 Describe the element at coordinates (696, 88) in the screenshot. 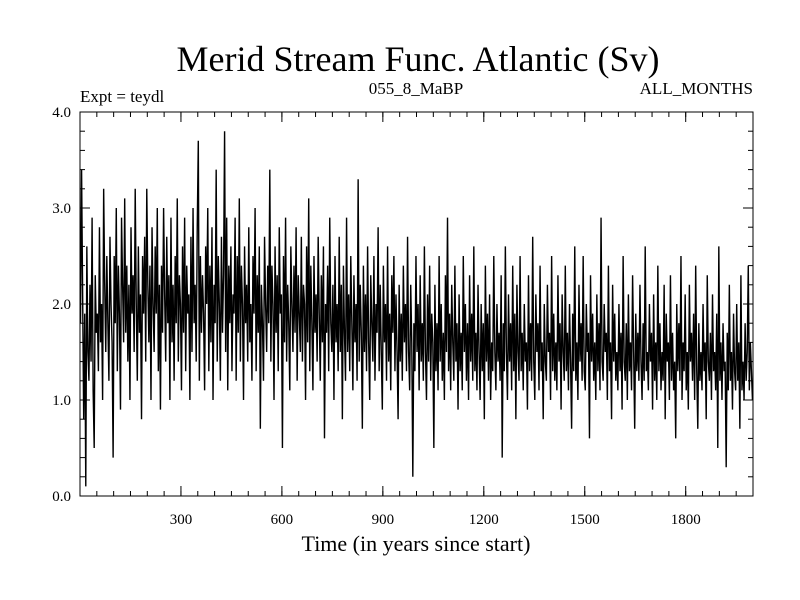

I see `subtitle-months: ALL_MONTHS` at that location.